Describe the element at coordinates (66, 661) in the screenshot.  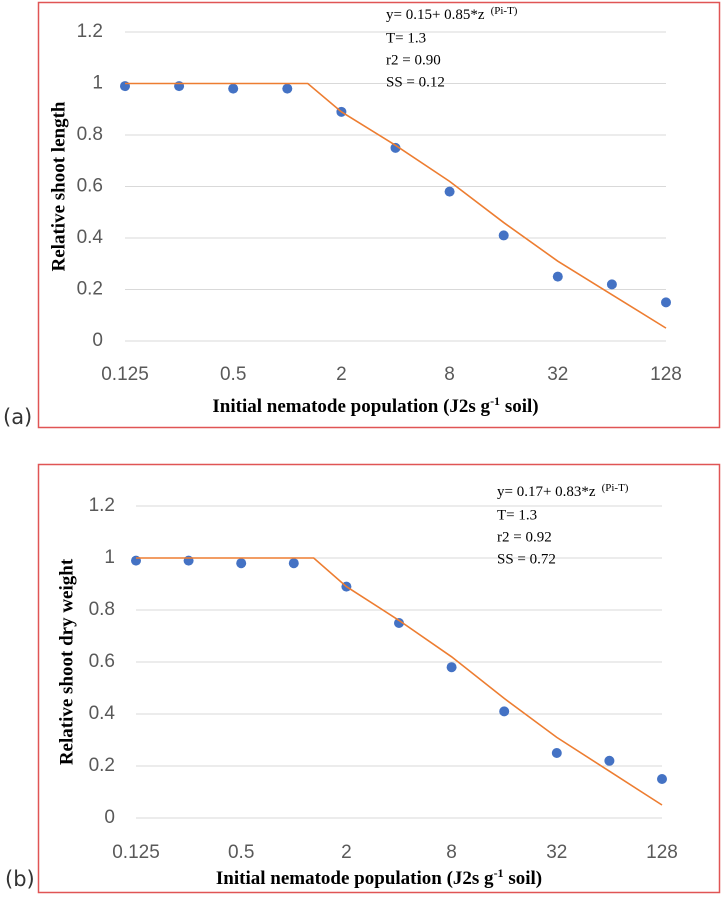
I see `y-axis-label: Relative shoot dry weight` at that location.